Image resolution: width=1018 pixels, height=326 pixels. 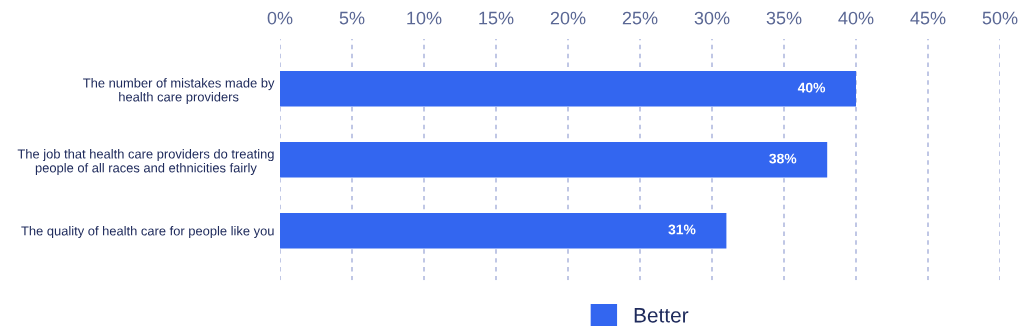 What do you see at coordinates (928, 18) in the screenshot?
I see `x-tick-label: 45%` at bounding box center [928, 18].